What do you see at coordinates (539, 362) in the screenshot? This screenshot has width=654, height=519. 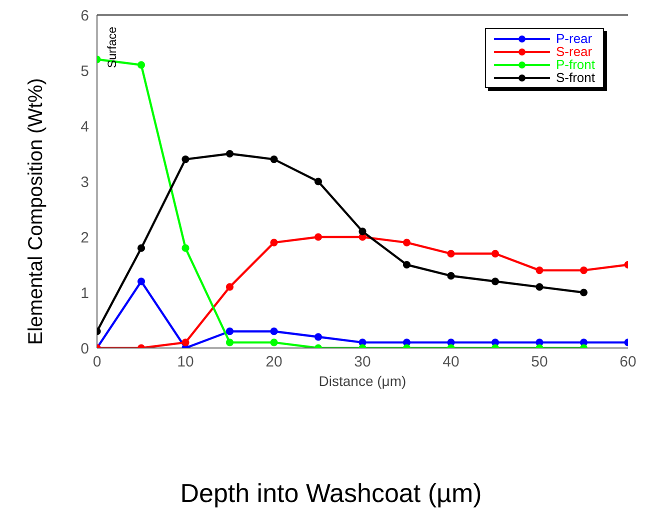 I see `x-tick-label: 50` at bounding box center [539, 362].